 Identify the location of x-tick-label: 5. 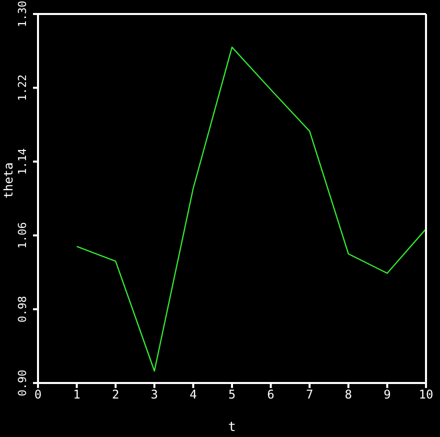
(232, 395).